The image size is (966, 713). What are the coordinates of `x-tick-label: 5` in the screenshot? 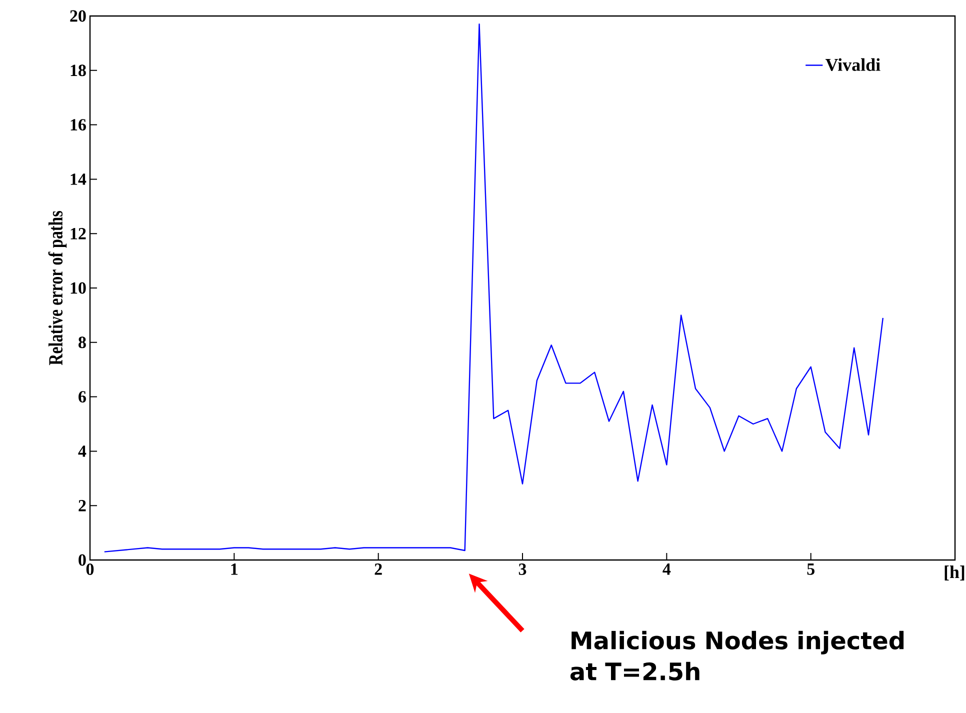 It's located at (810, 569).